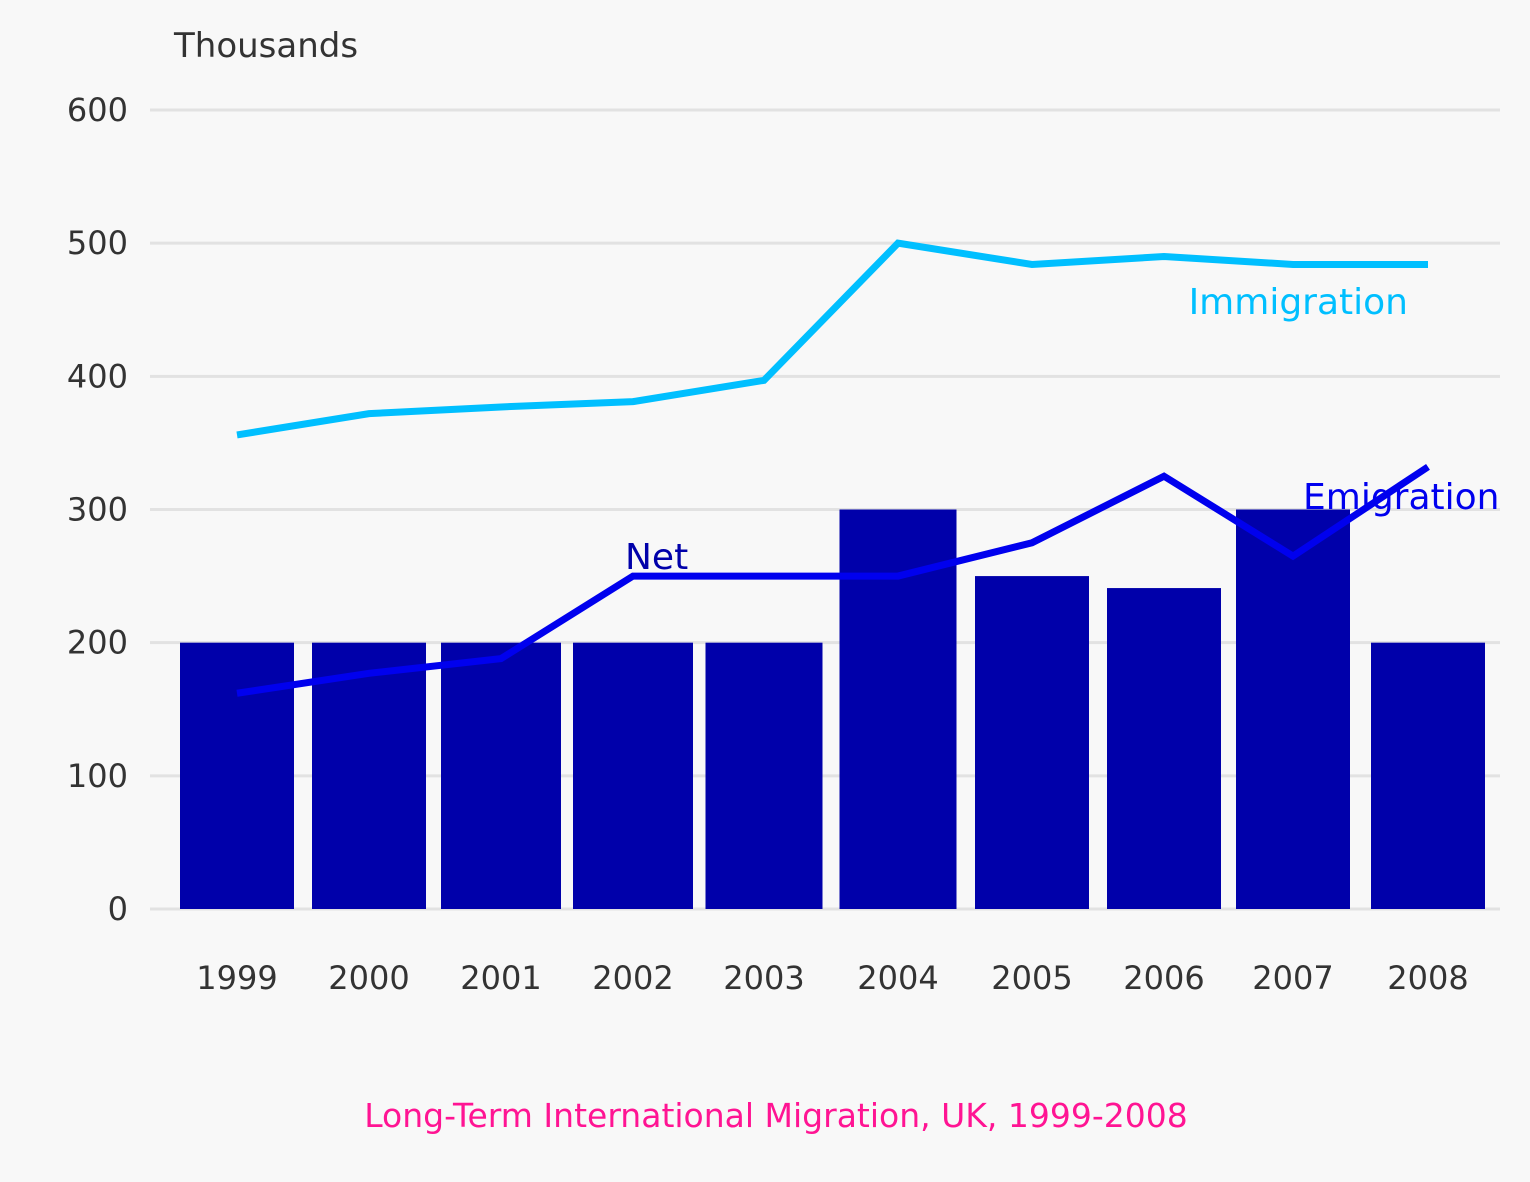  What do you see at coordinates (633, 775) in the screenshot?
I see `net-bar-2002` at bounding box center [633, 775].